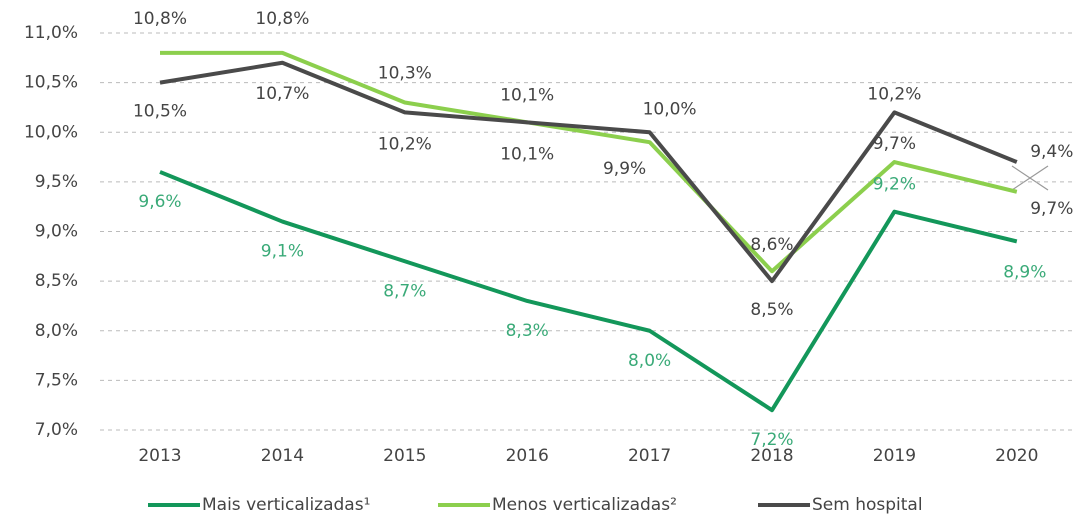 The width and height of the screenshot is (1079, 516). What do you see at coordinates (56, 430) in the screenshot?
I see `y-tick-label: 7,0%` at bounding box center [56, 430].